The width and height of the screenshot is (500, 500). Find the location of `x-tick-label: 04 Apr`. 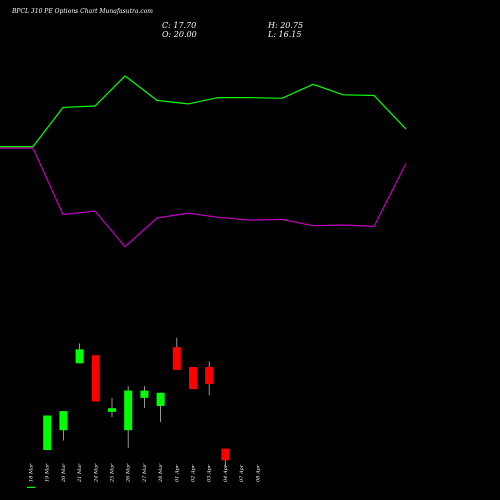

x-tick-label: 04 Apr is located at coordinates (226, 473).